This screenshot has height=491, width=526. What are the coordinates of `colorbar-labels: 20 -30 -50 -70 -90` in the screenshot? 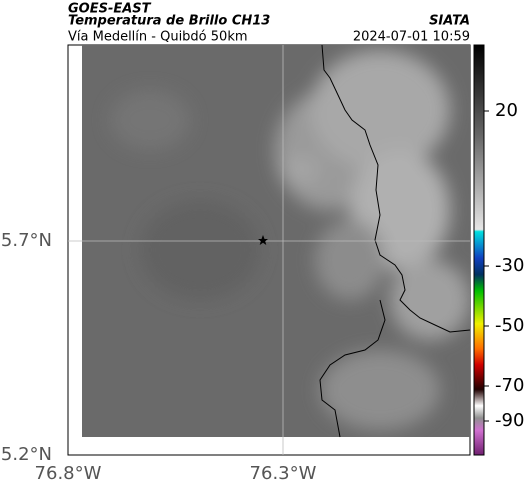 It's located at (504, 265).